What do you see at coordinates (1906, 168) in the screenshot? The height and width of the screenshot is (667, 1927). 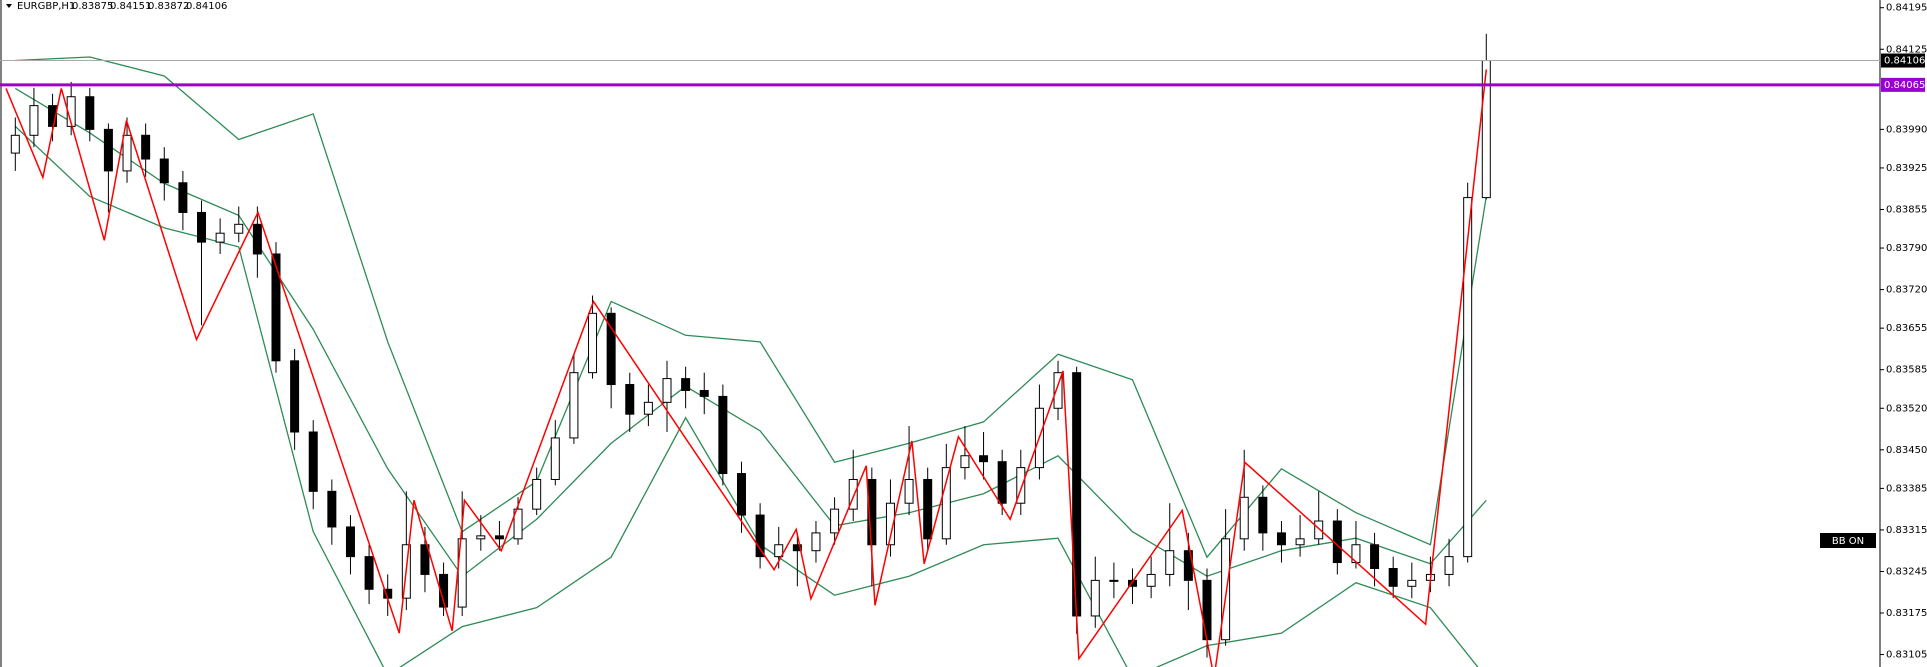 I see `y-tick-label: 0.83925` at bounding box center [1906, 168].